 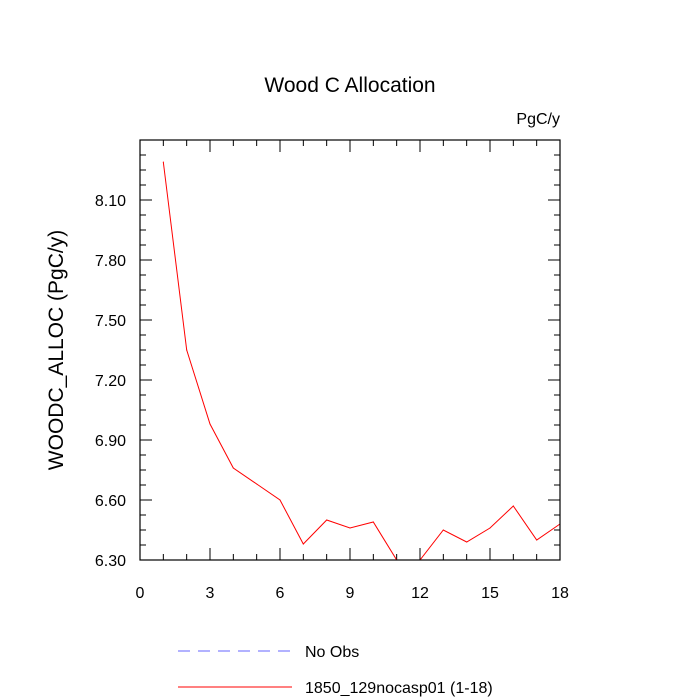 I want to click on y-tick-label: 7.80, so click(x=110, y=261).